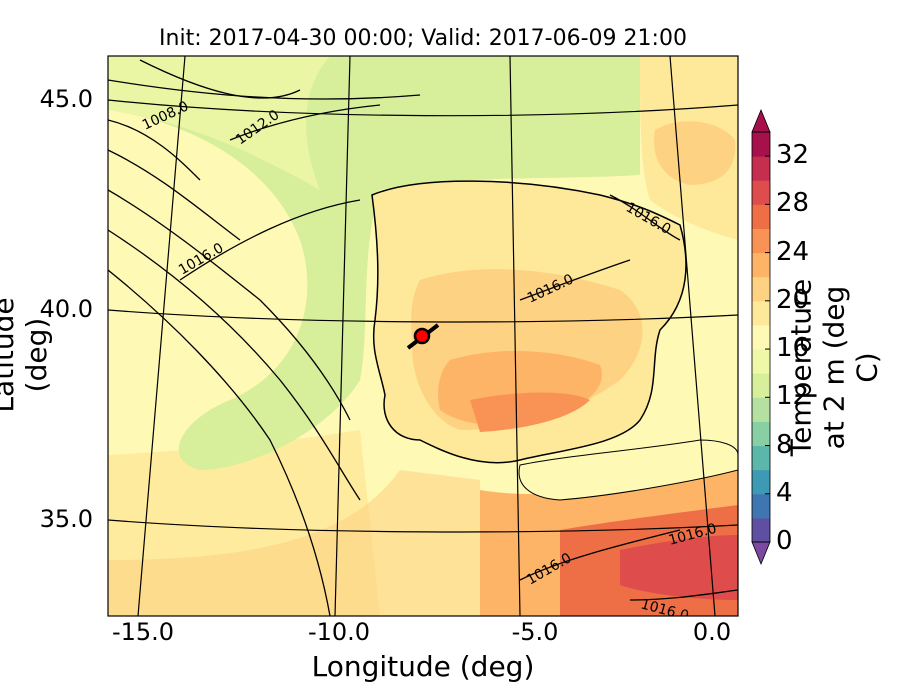 The image size is (900, 700). I want to click on colorbar-tick-label: 12, so click(793, 396).